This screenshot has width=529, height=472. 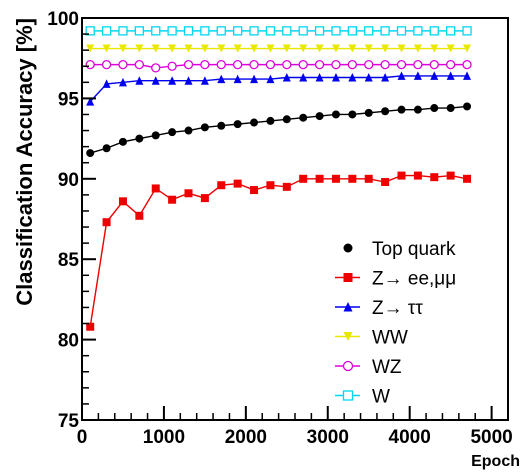 What do you see at coordinates (68, 180) in the screenshot?
I see `y-tick-label: 90` at bounding box center [68, 180].